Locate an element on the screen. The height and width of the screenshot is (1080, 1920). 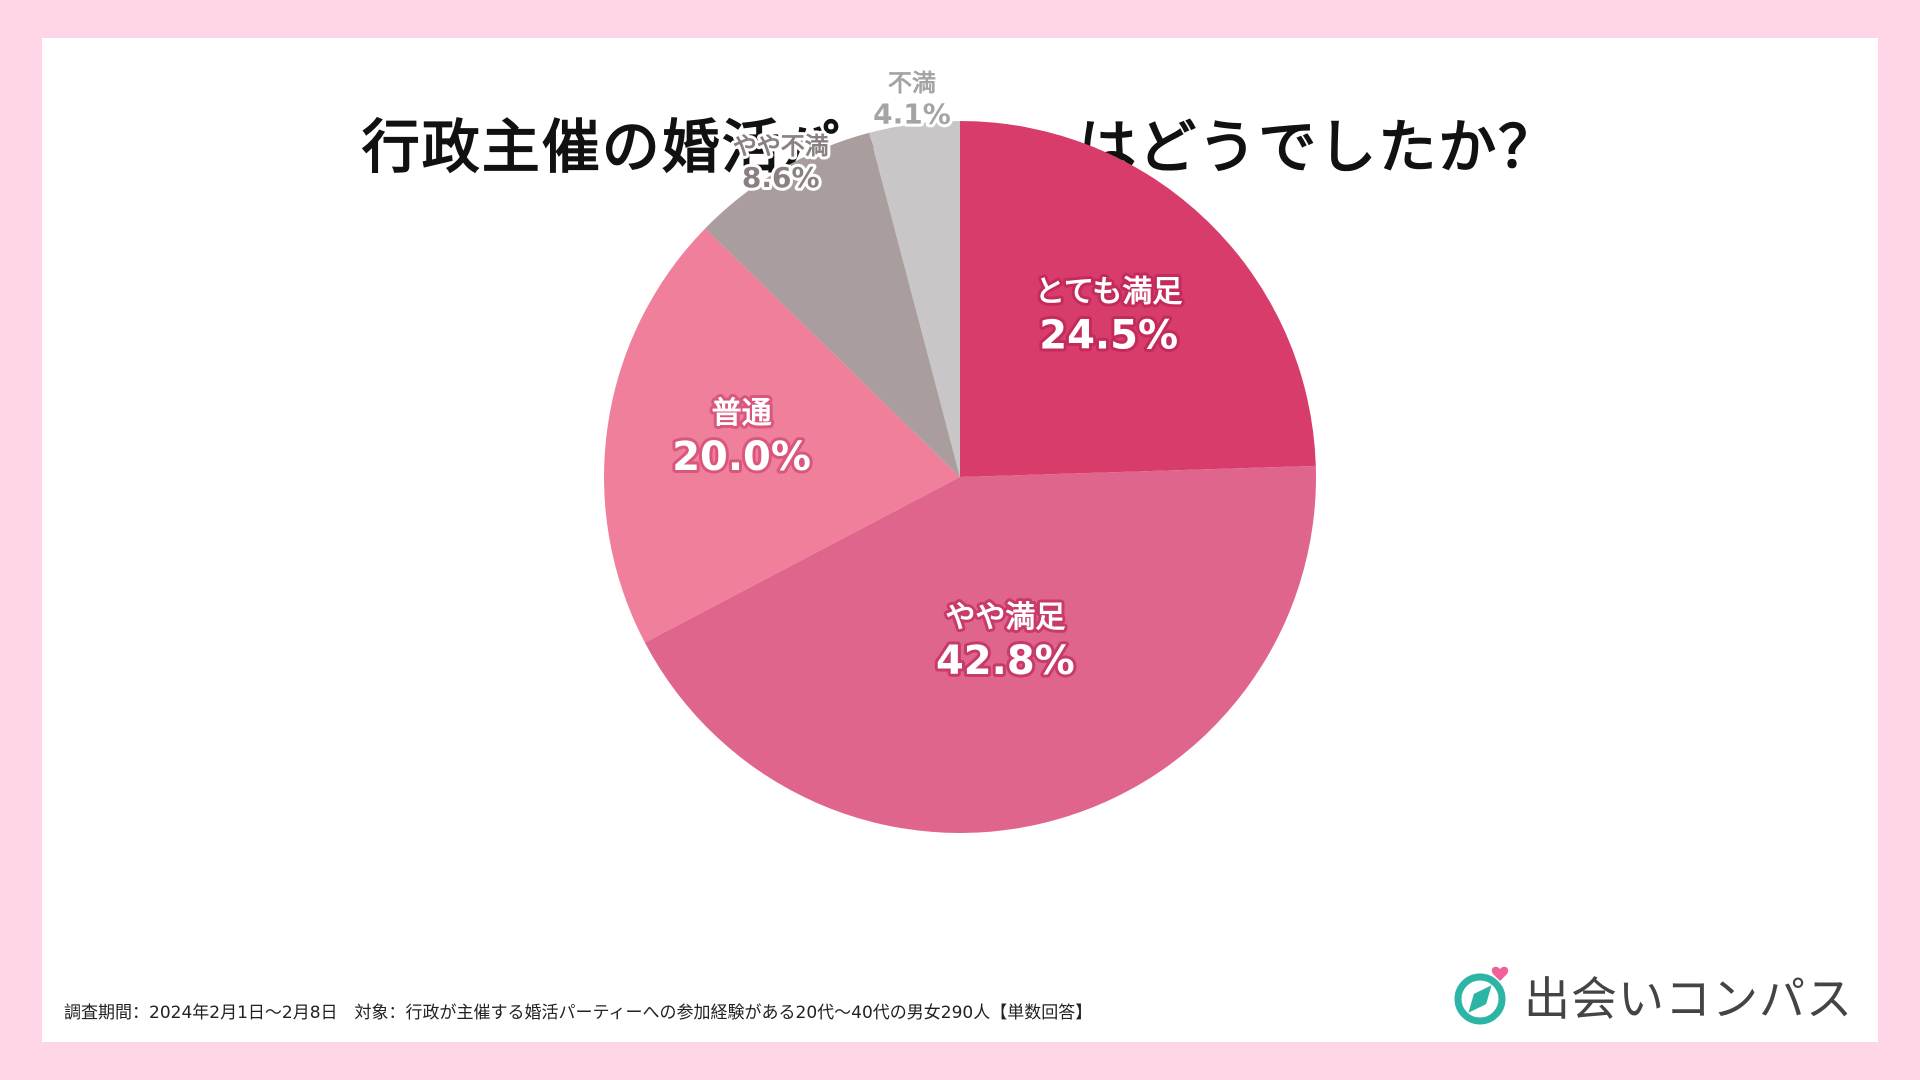
slice-label-value: 24.5% is located at coordinates (1108, 335).